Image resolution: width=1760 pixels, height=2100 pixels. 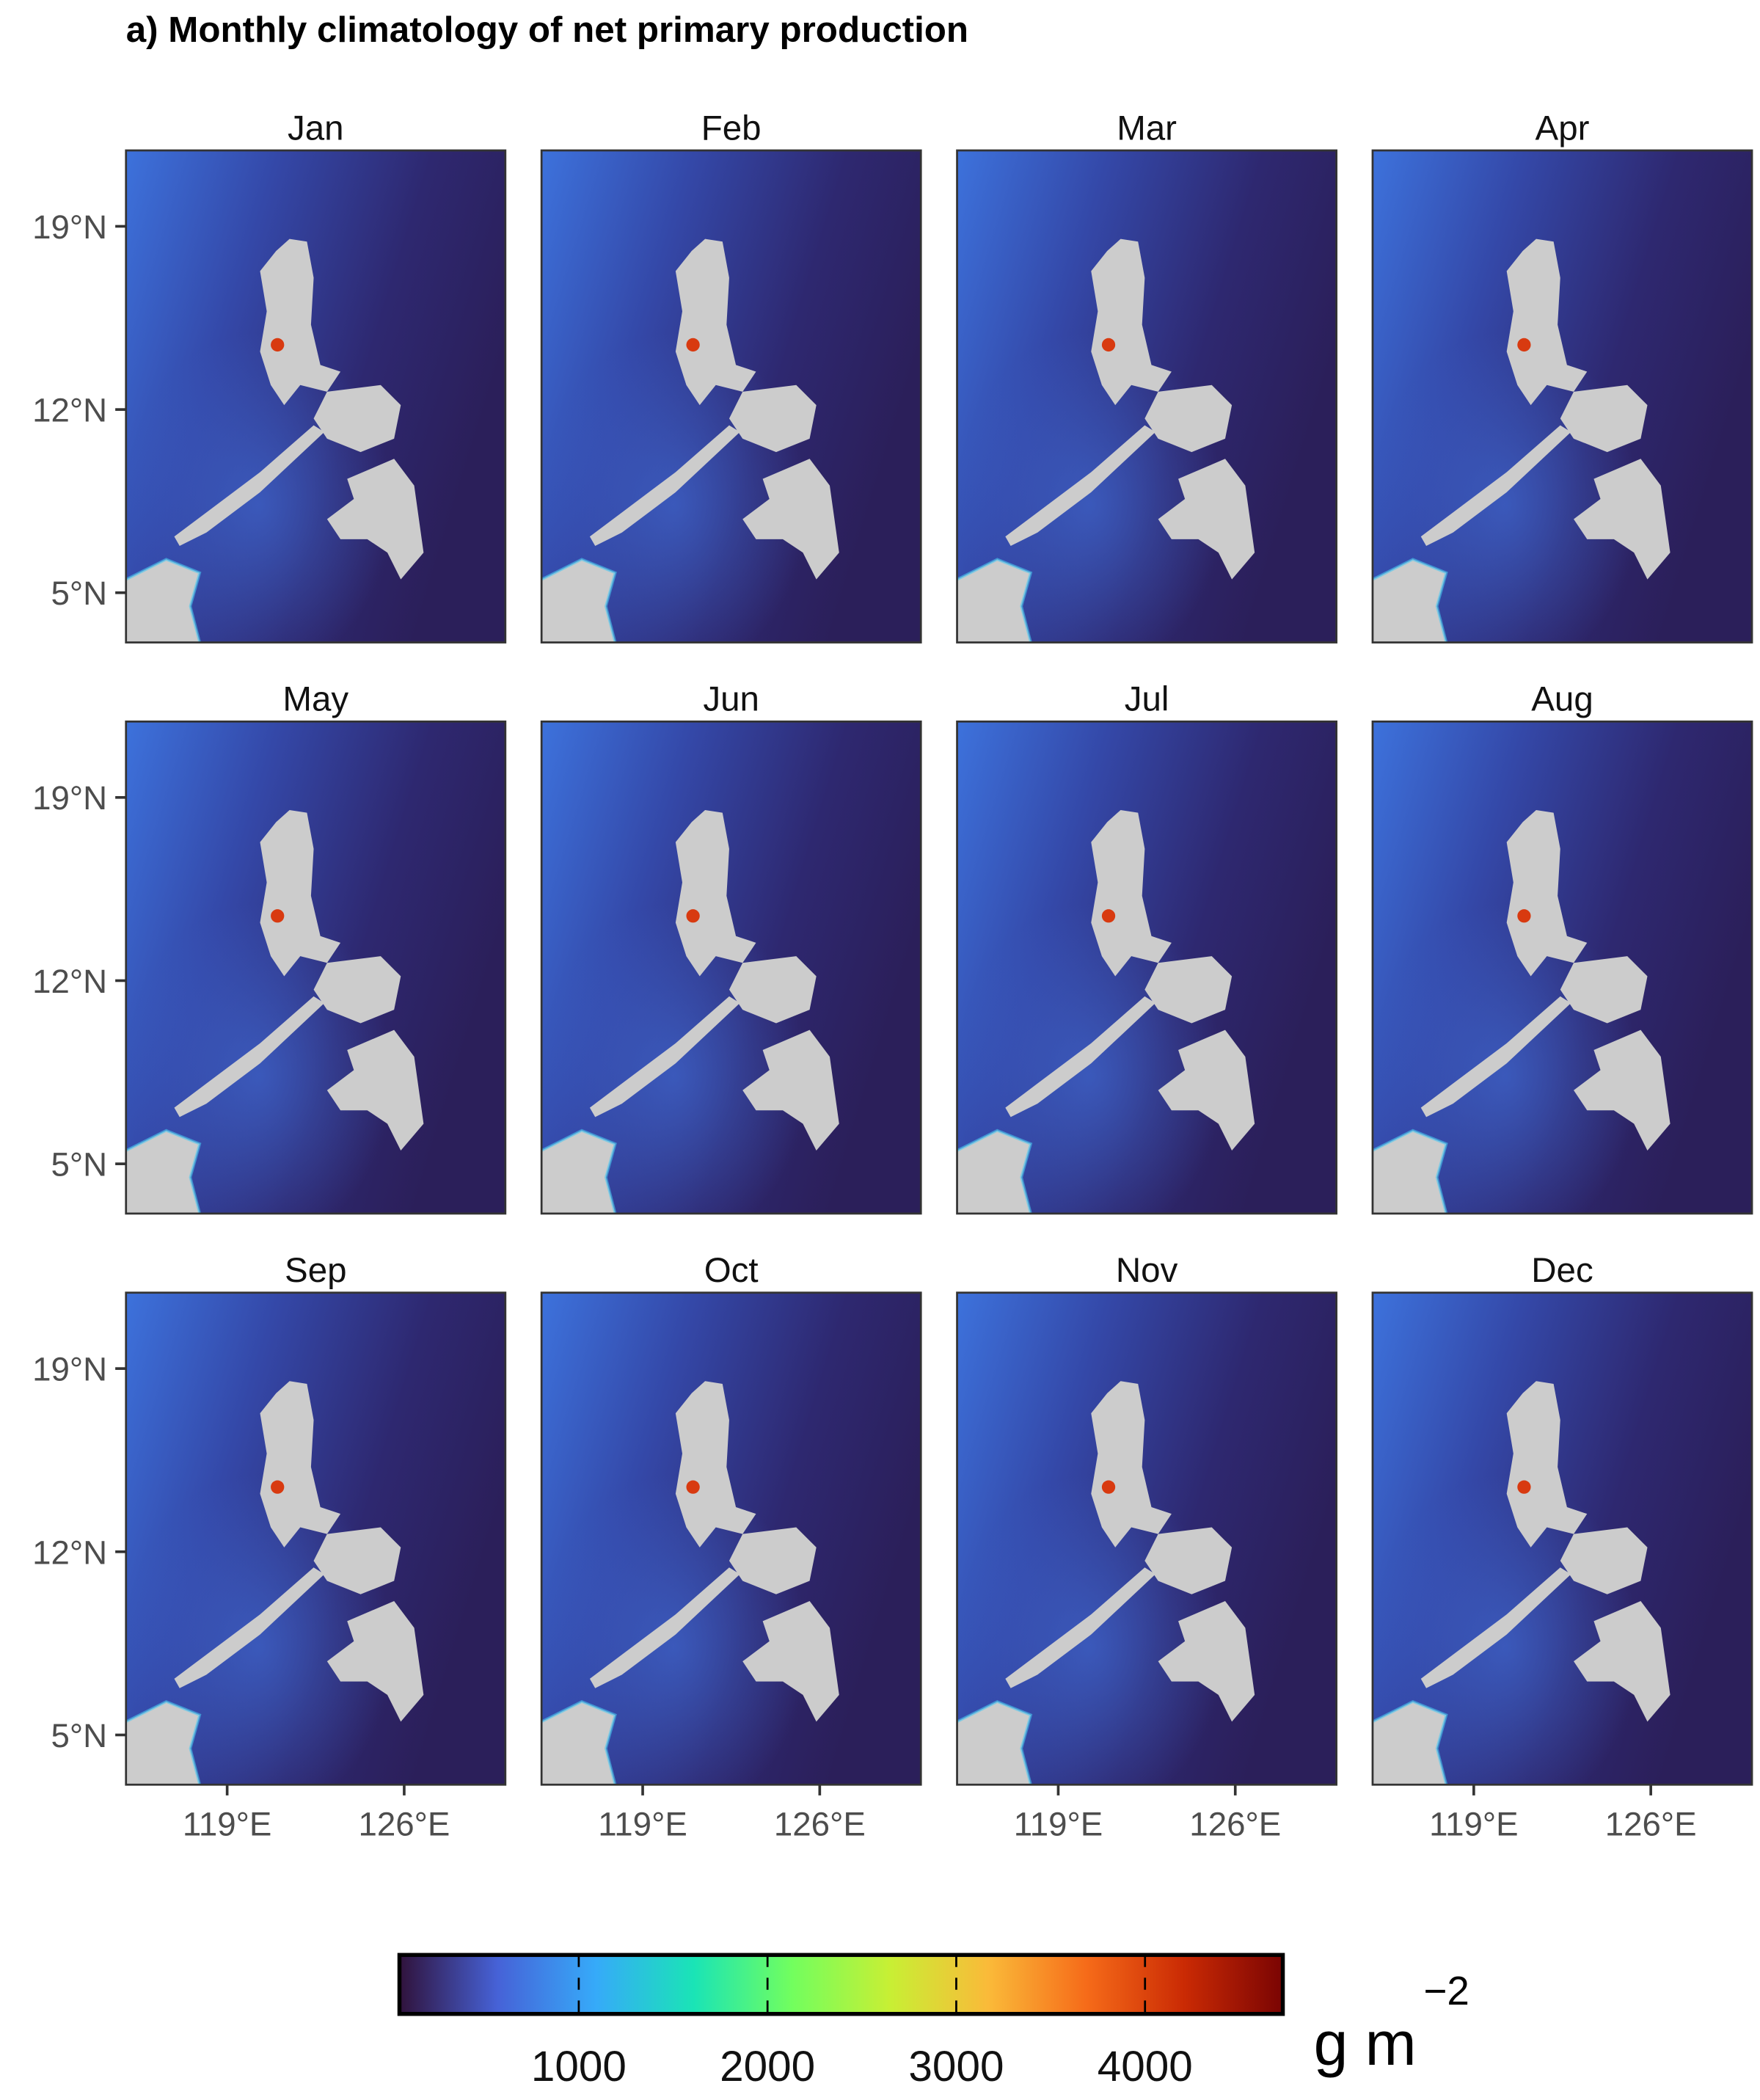 I want to click on colorbar-tick-label: 1000, so click(x=579, y=2066).